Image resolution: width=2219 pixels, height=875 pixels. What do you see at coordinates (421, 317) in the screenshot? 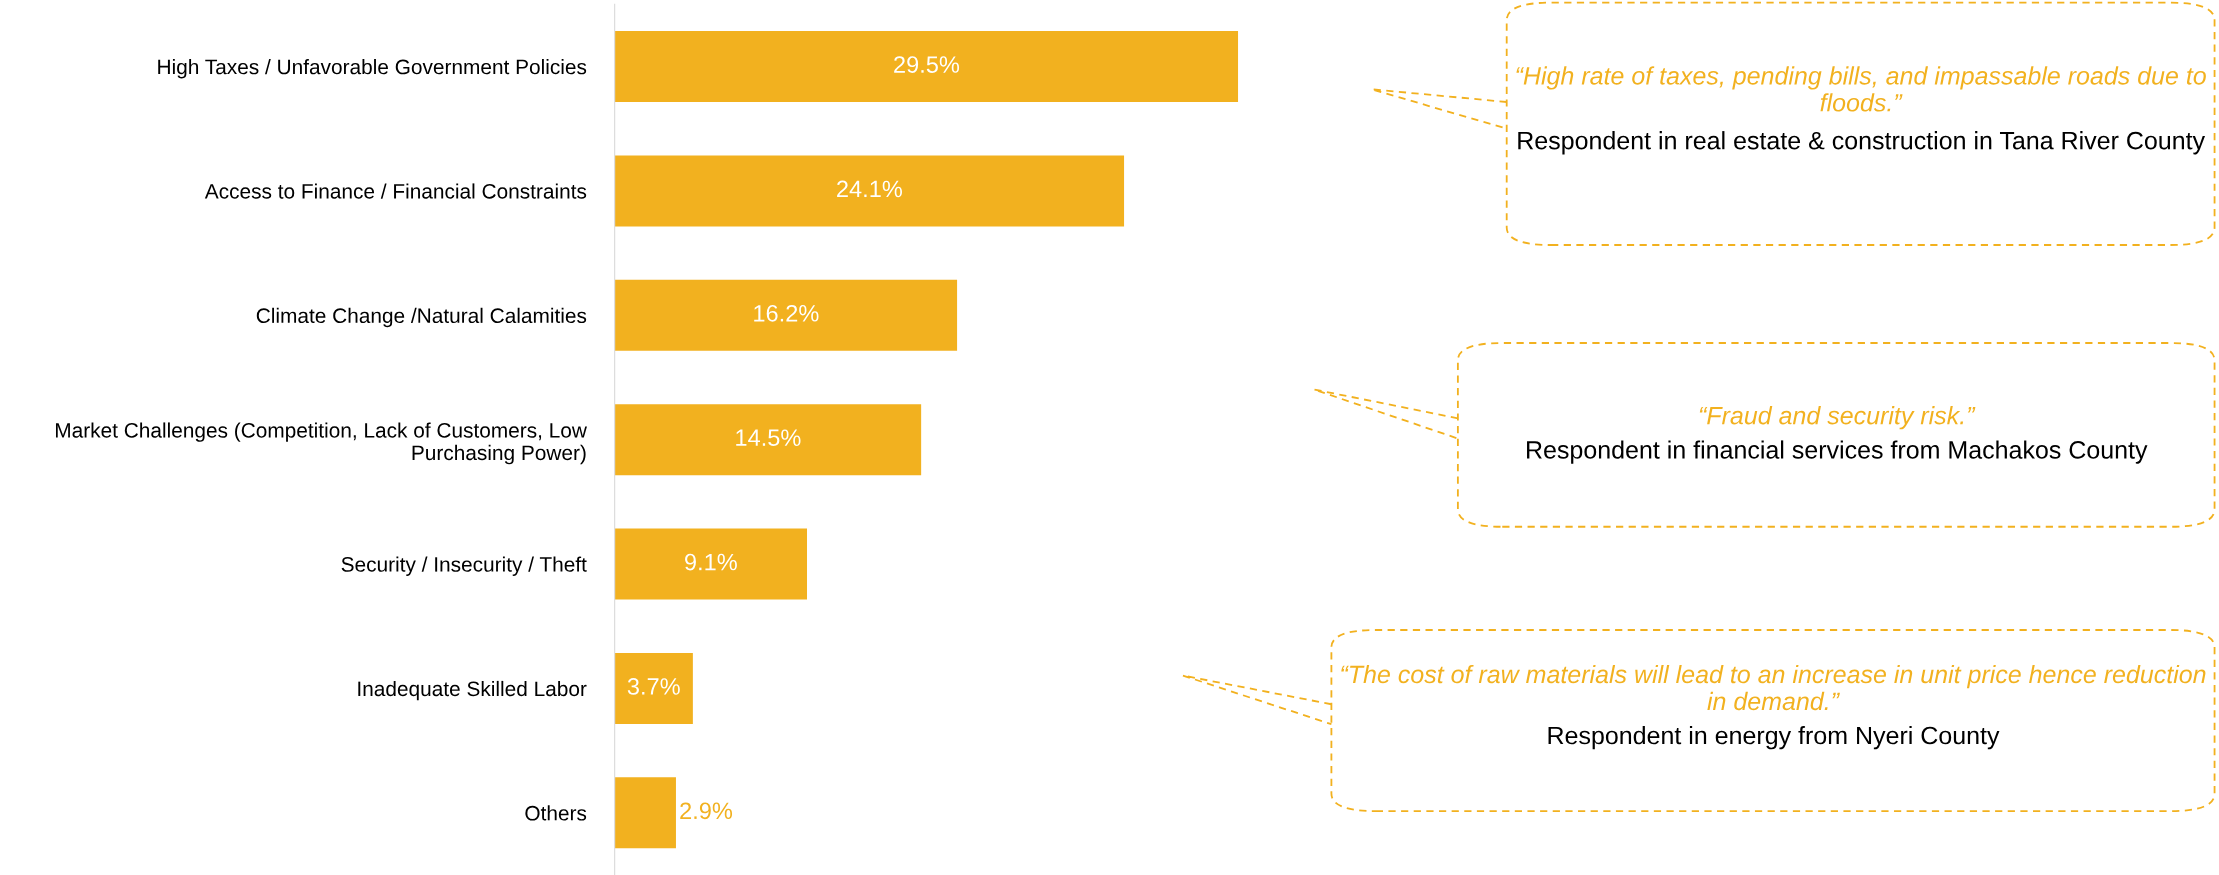
I see `y-tick-label: Climate Change /Natural Calamities` at bounding box center [421, 317].